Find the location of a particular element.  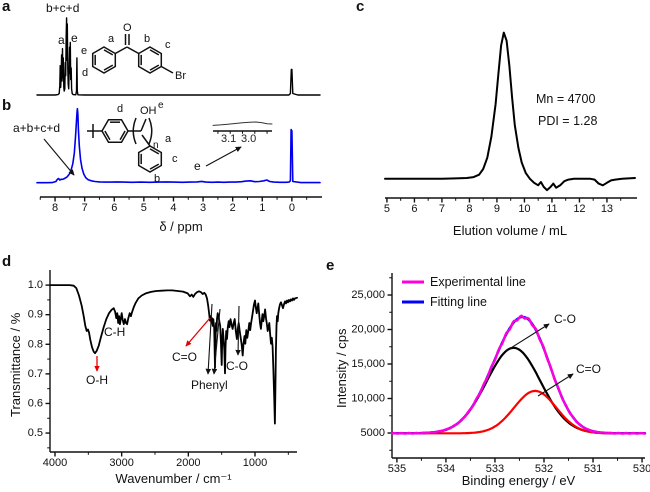

svg-text: 25,000 is located at coordinates (368, 295).